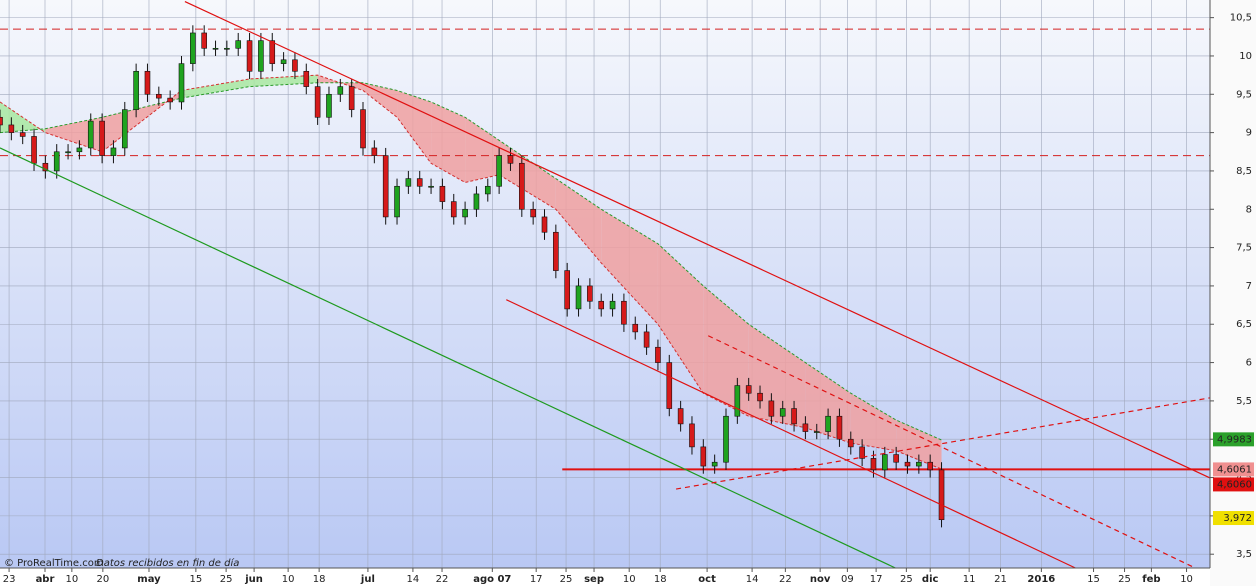 The height and width of the screenshot is (586, 1256). I want to click on y-tick-label: 9, so click(1249, 133).